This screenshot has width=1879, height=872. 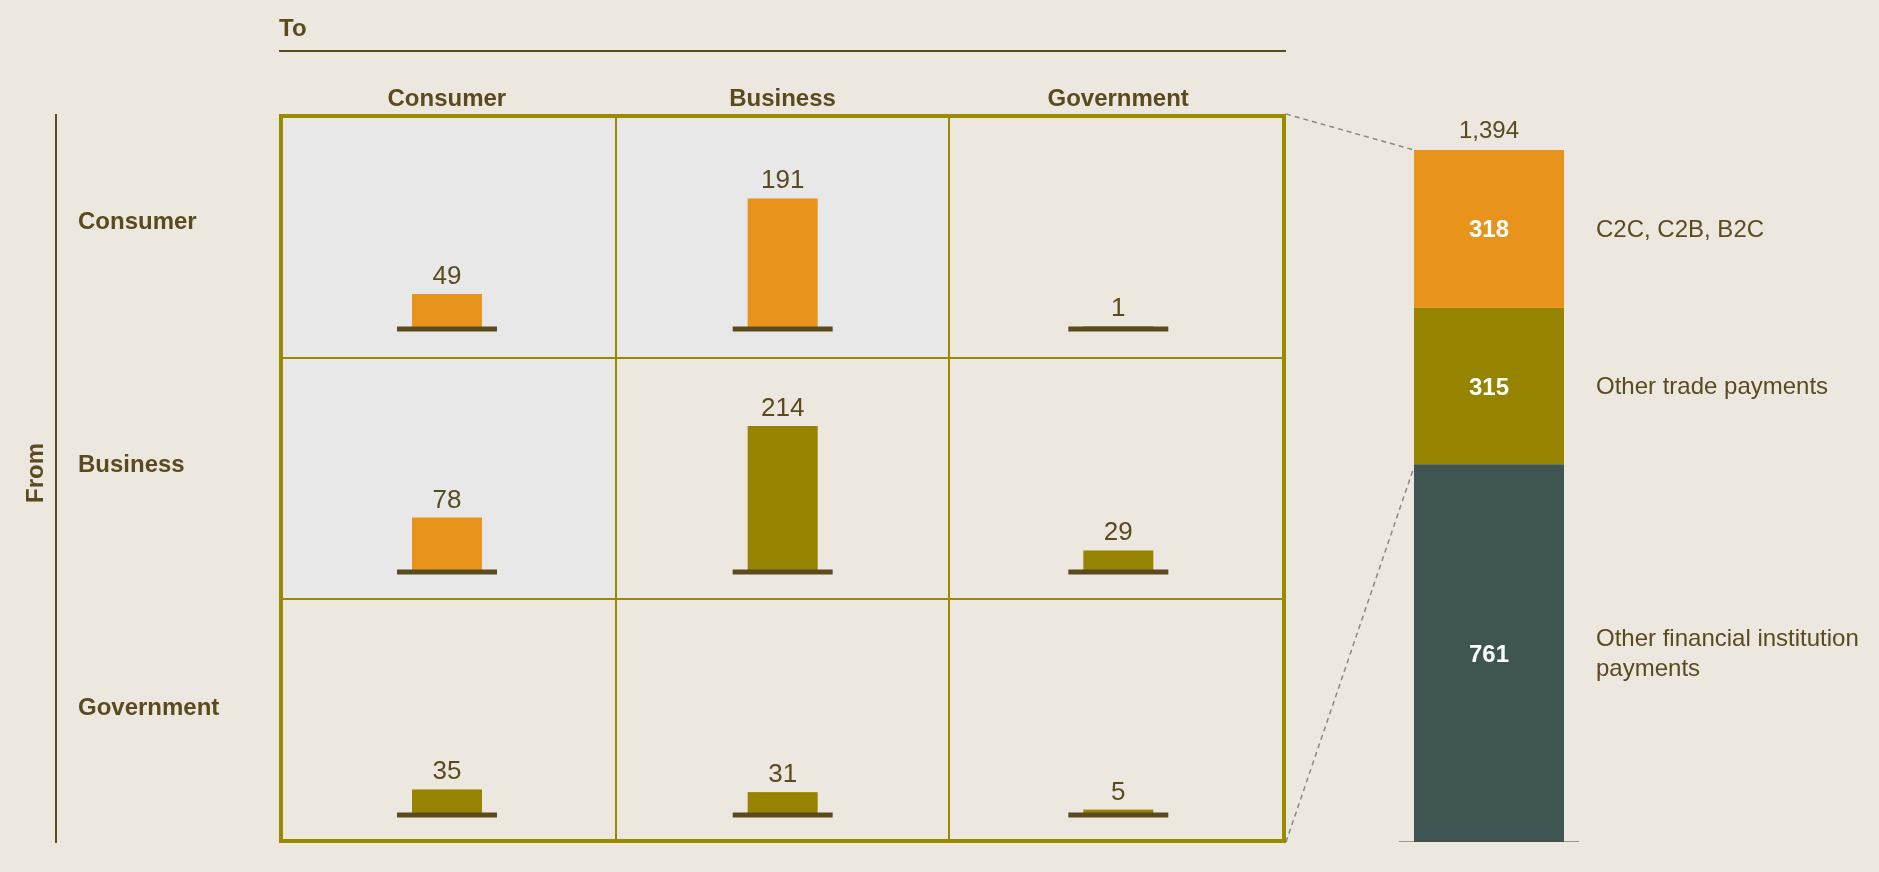 I want to click on data-label: 49, so click(x=447, y=275).